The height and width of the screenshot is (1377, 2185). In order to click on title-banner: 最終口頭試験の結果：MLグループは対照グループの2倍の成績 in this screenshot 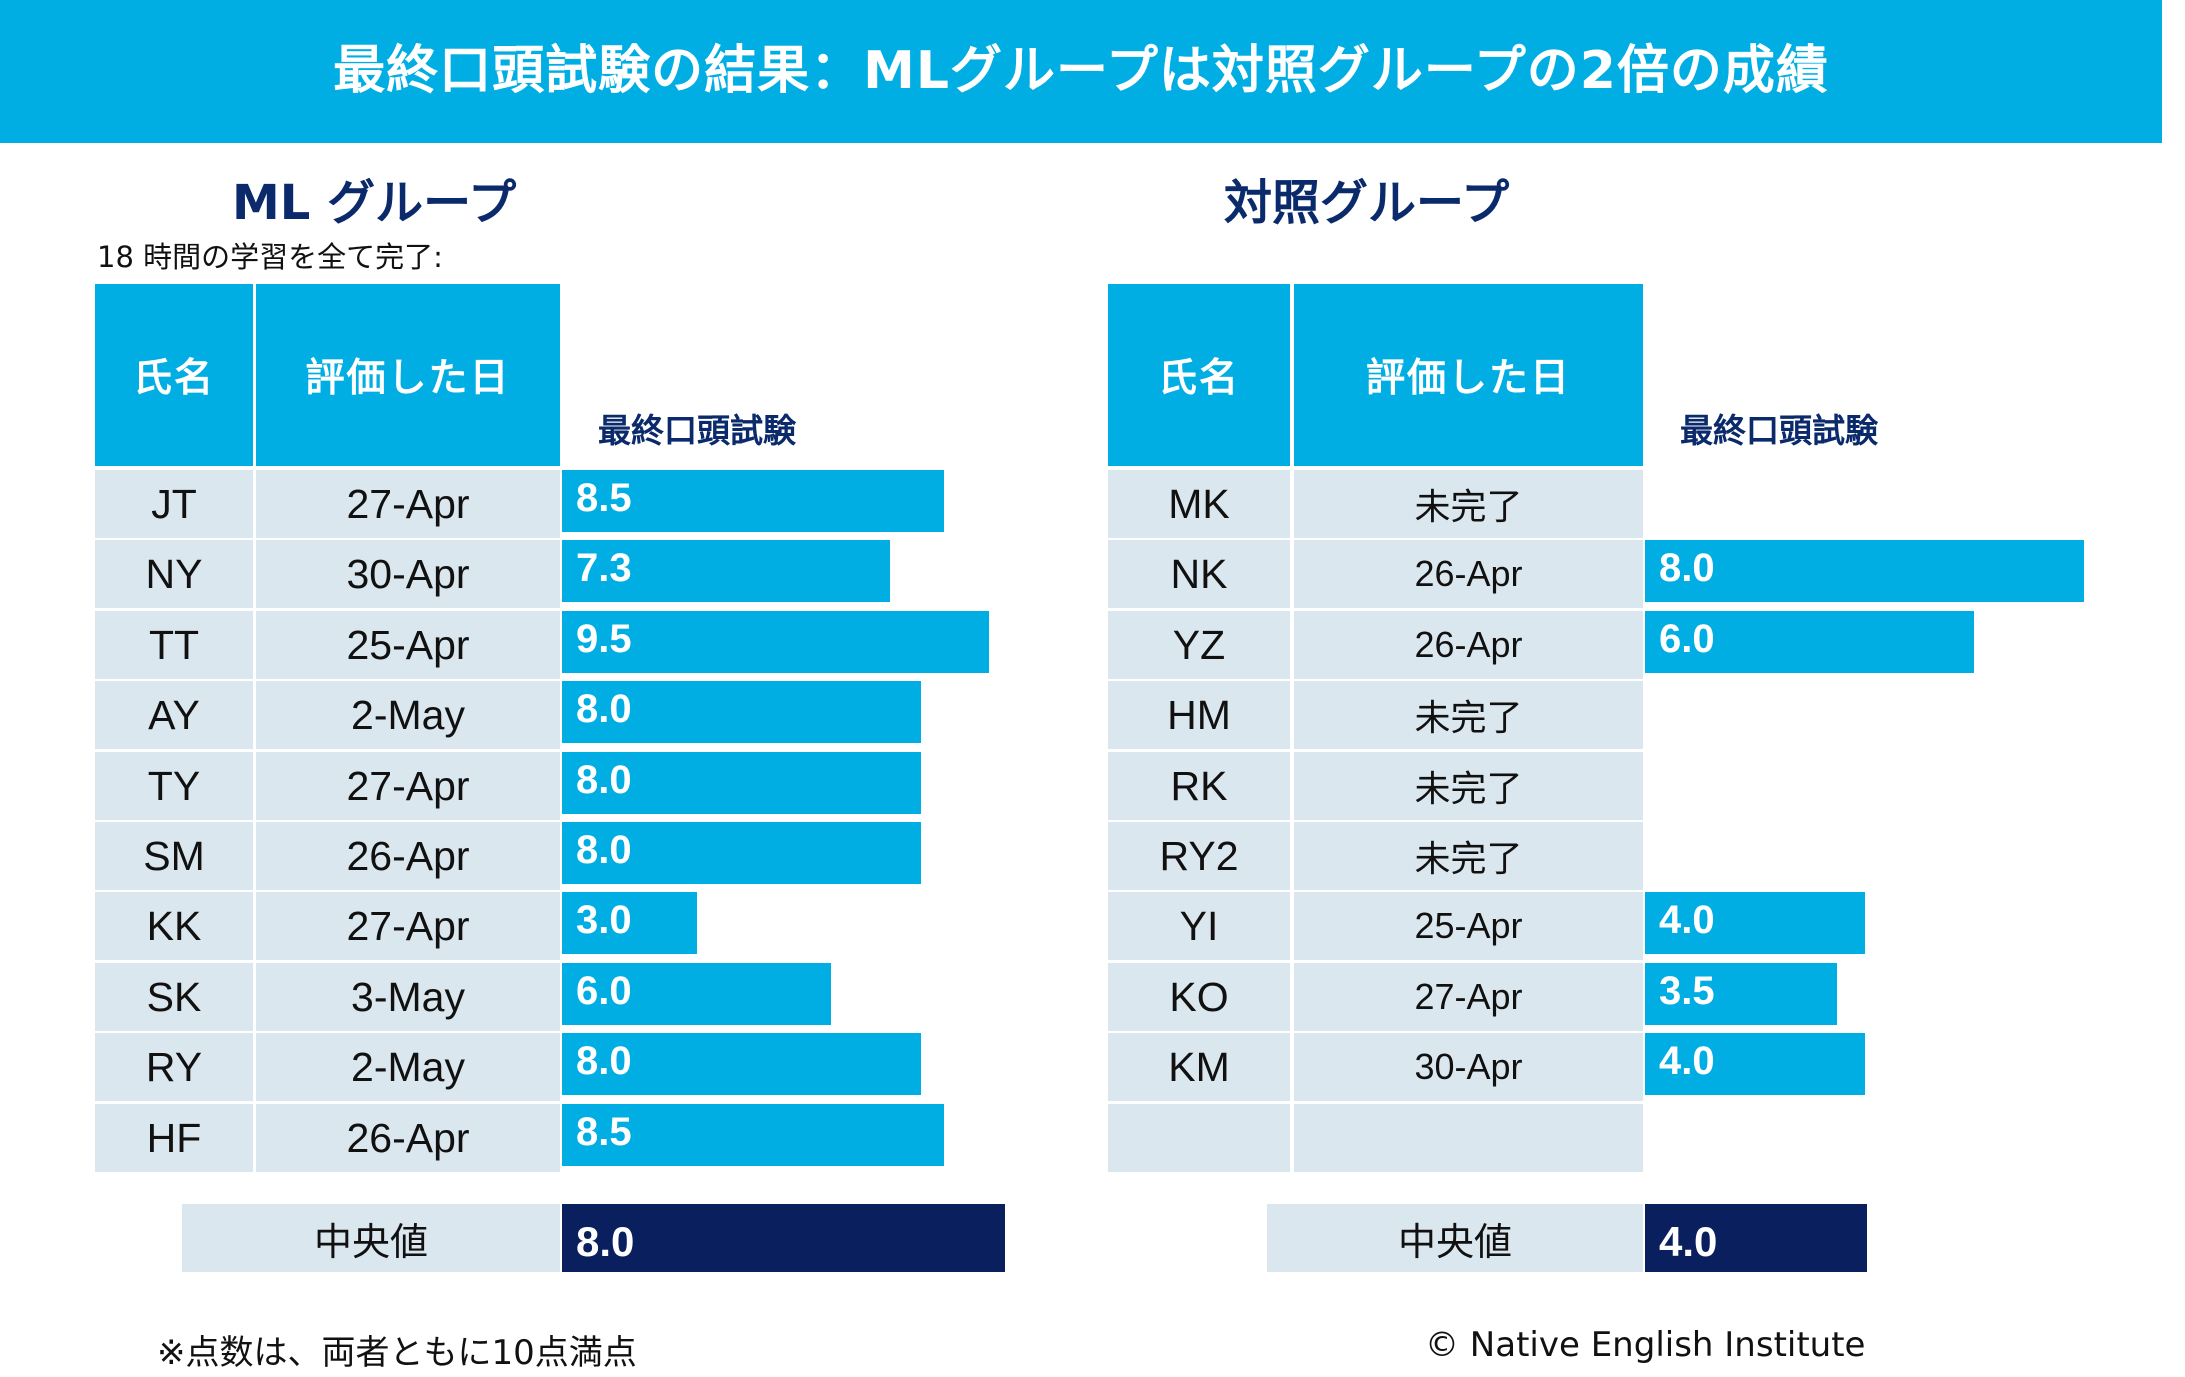, I will do `click(1081, 71)`.